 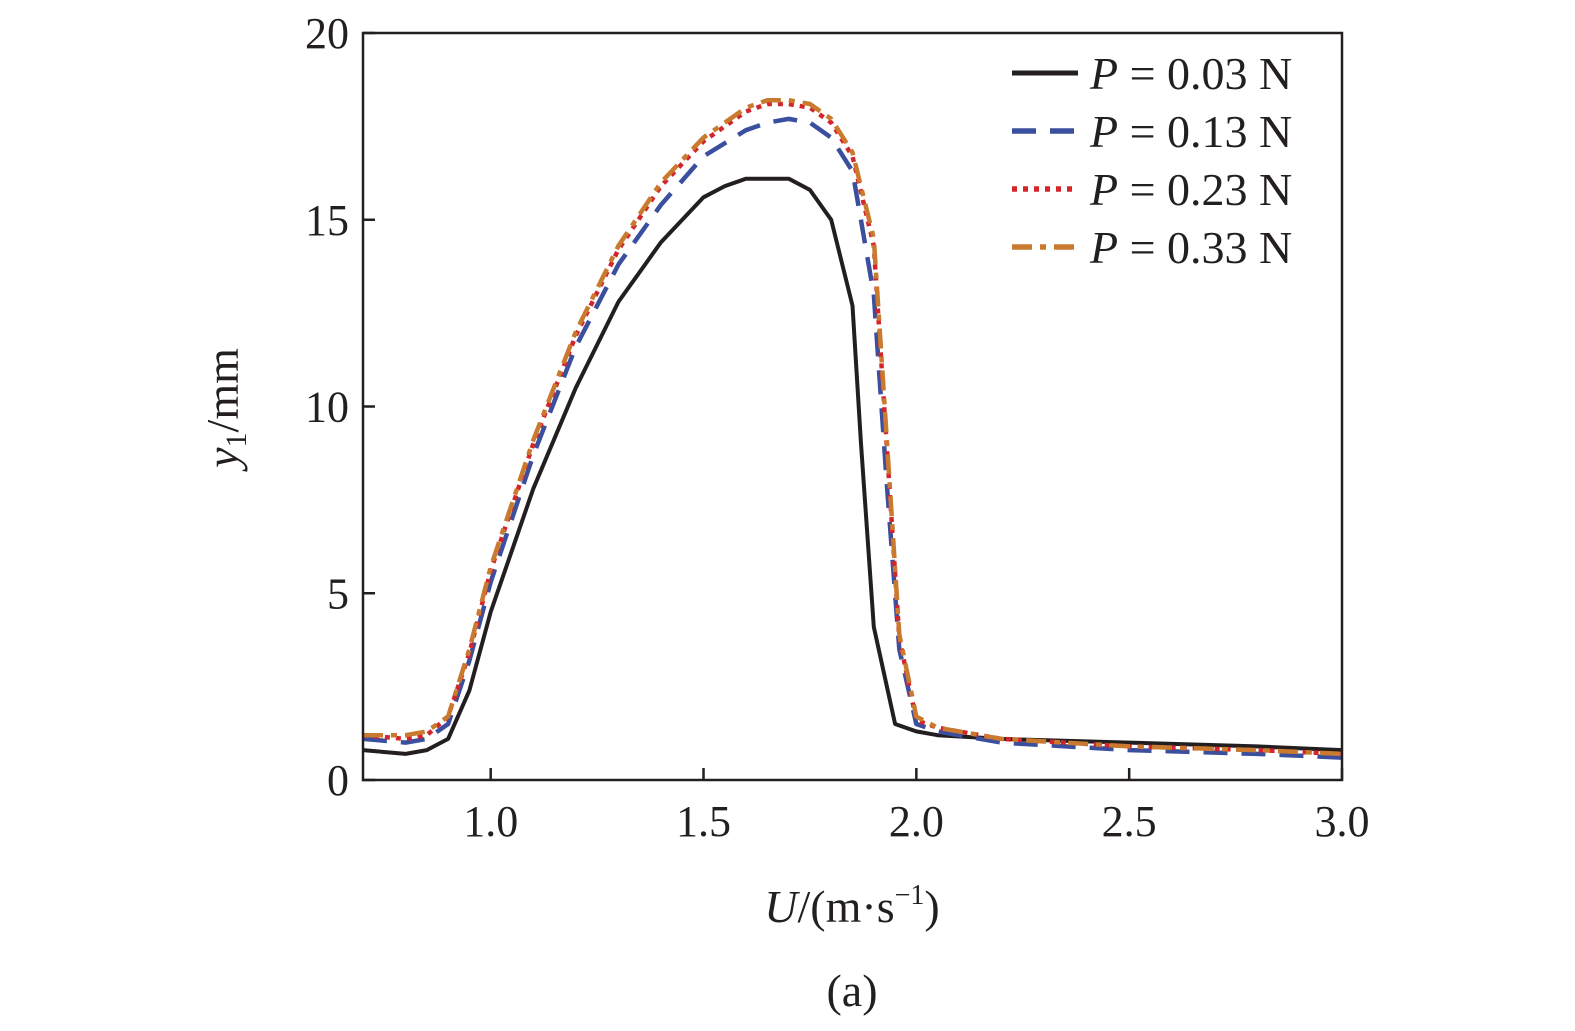 I want to click on y-tick-label: 20, so click(x=327, y=33).